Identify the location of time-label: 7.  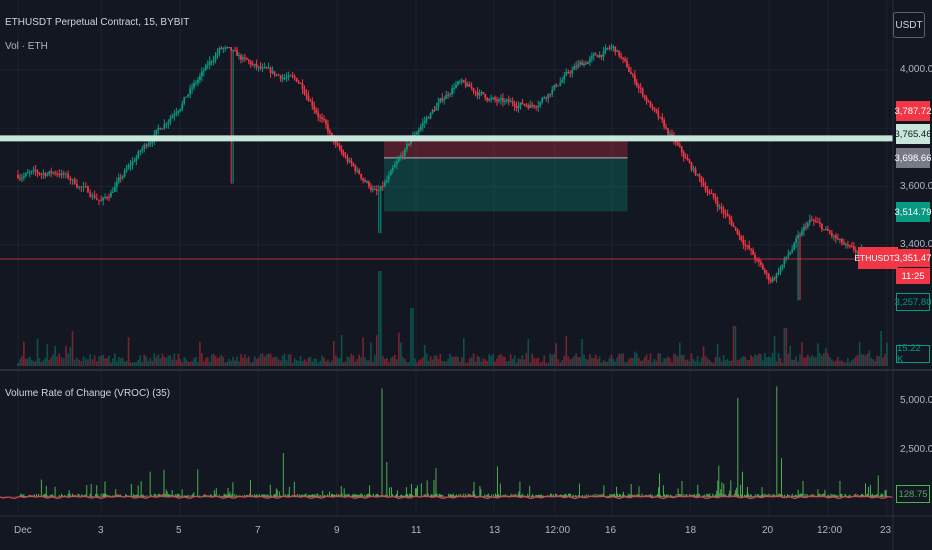
(258, 530).